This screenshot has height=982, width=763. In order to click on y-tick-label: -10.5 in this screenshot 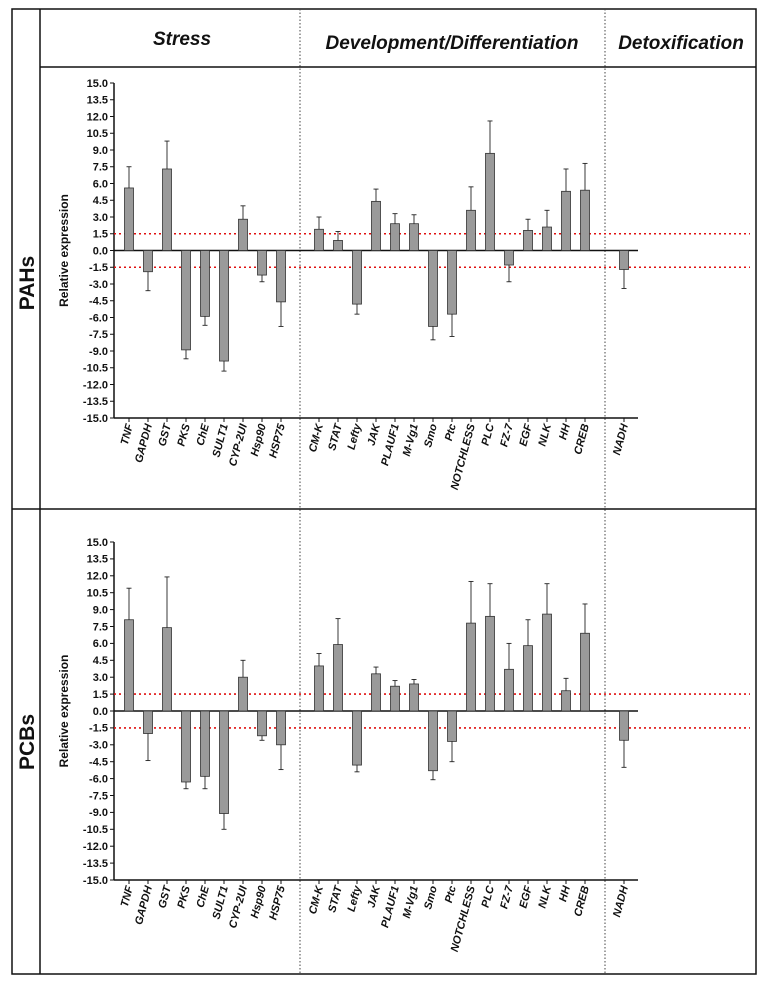, I will do `click(95, 830)`.